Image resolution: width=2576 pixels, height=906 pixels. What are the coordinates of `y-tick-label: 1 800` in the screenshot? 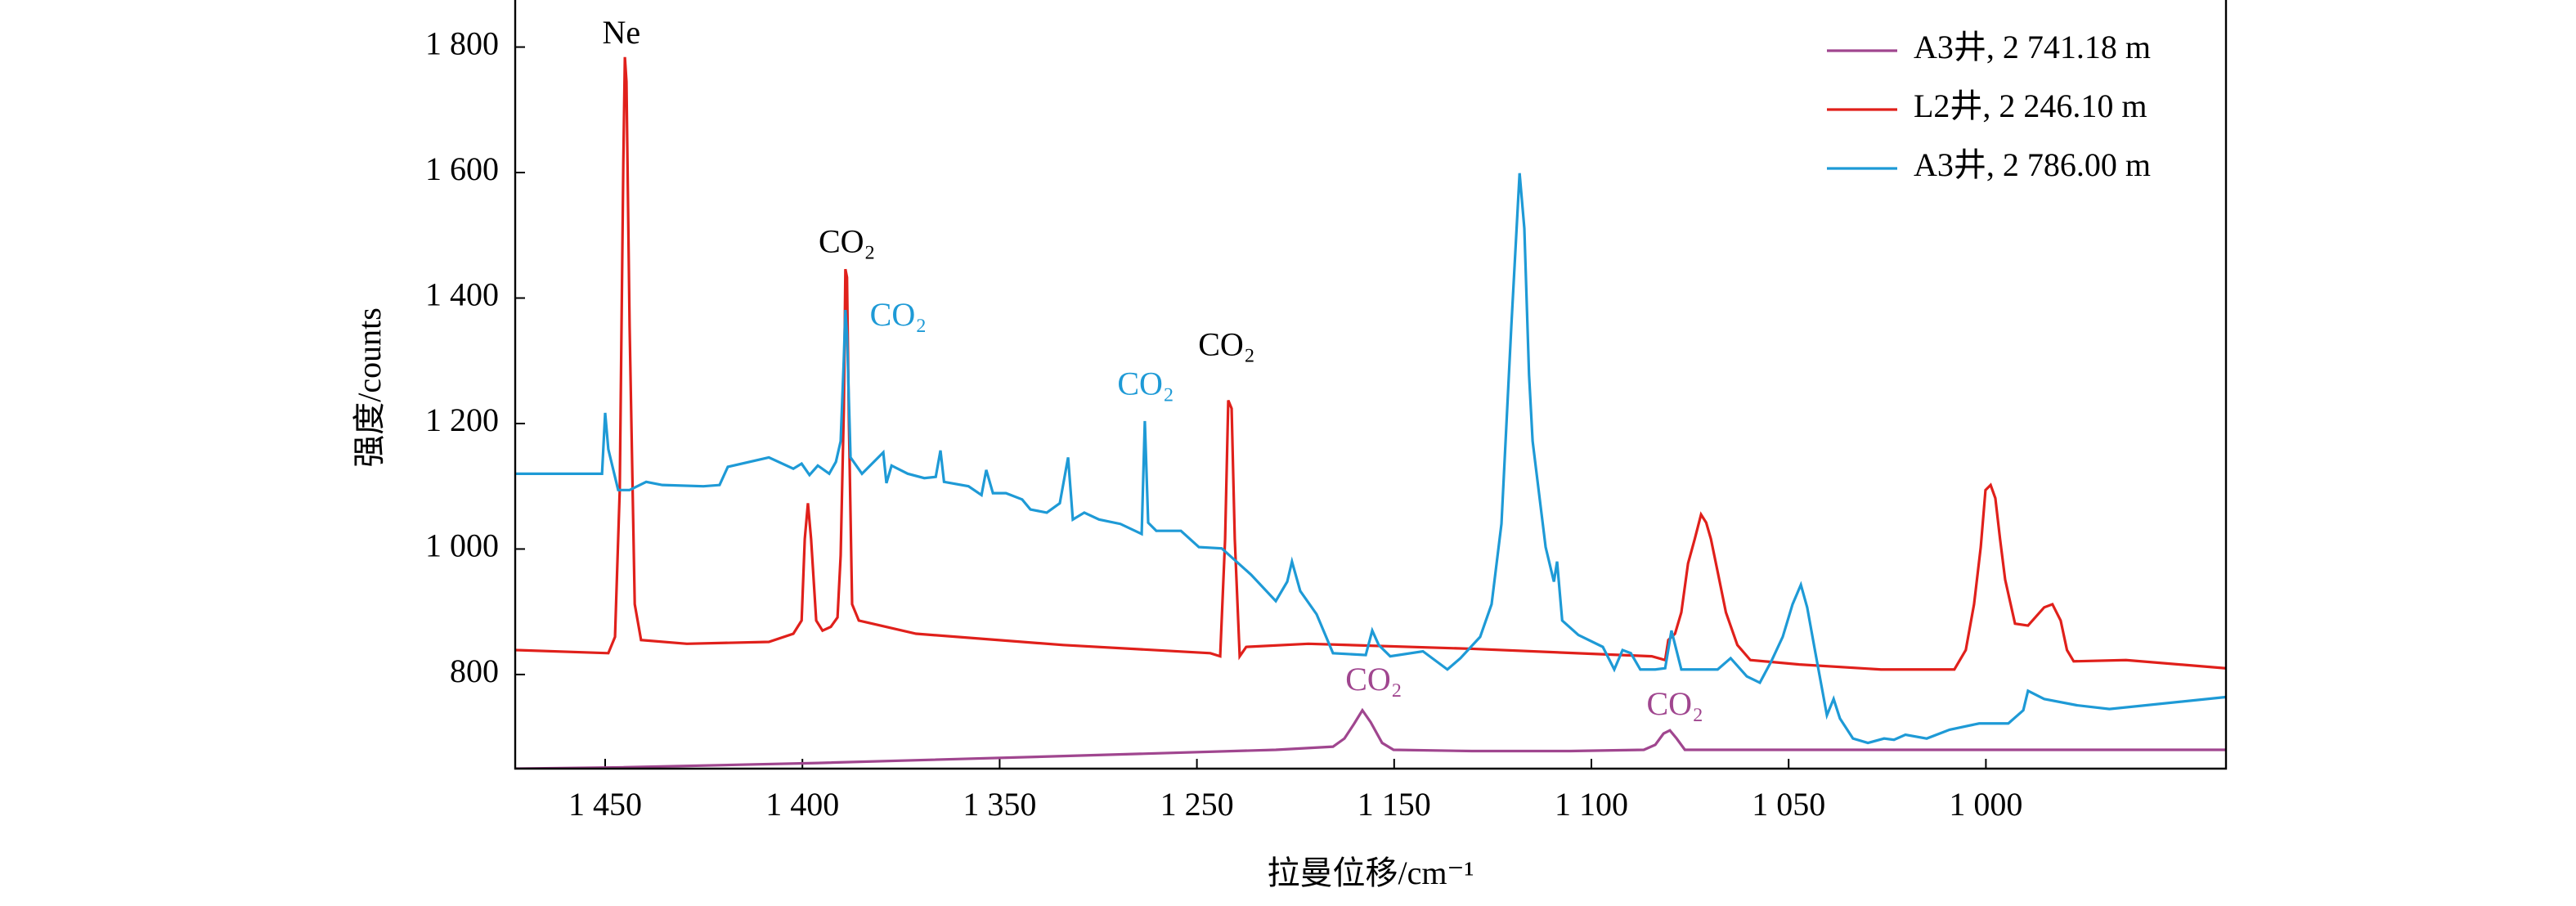 It's located at (462, 43).